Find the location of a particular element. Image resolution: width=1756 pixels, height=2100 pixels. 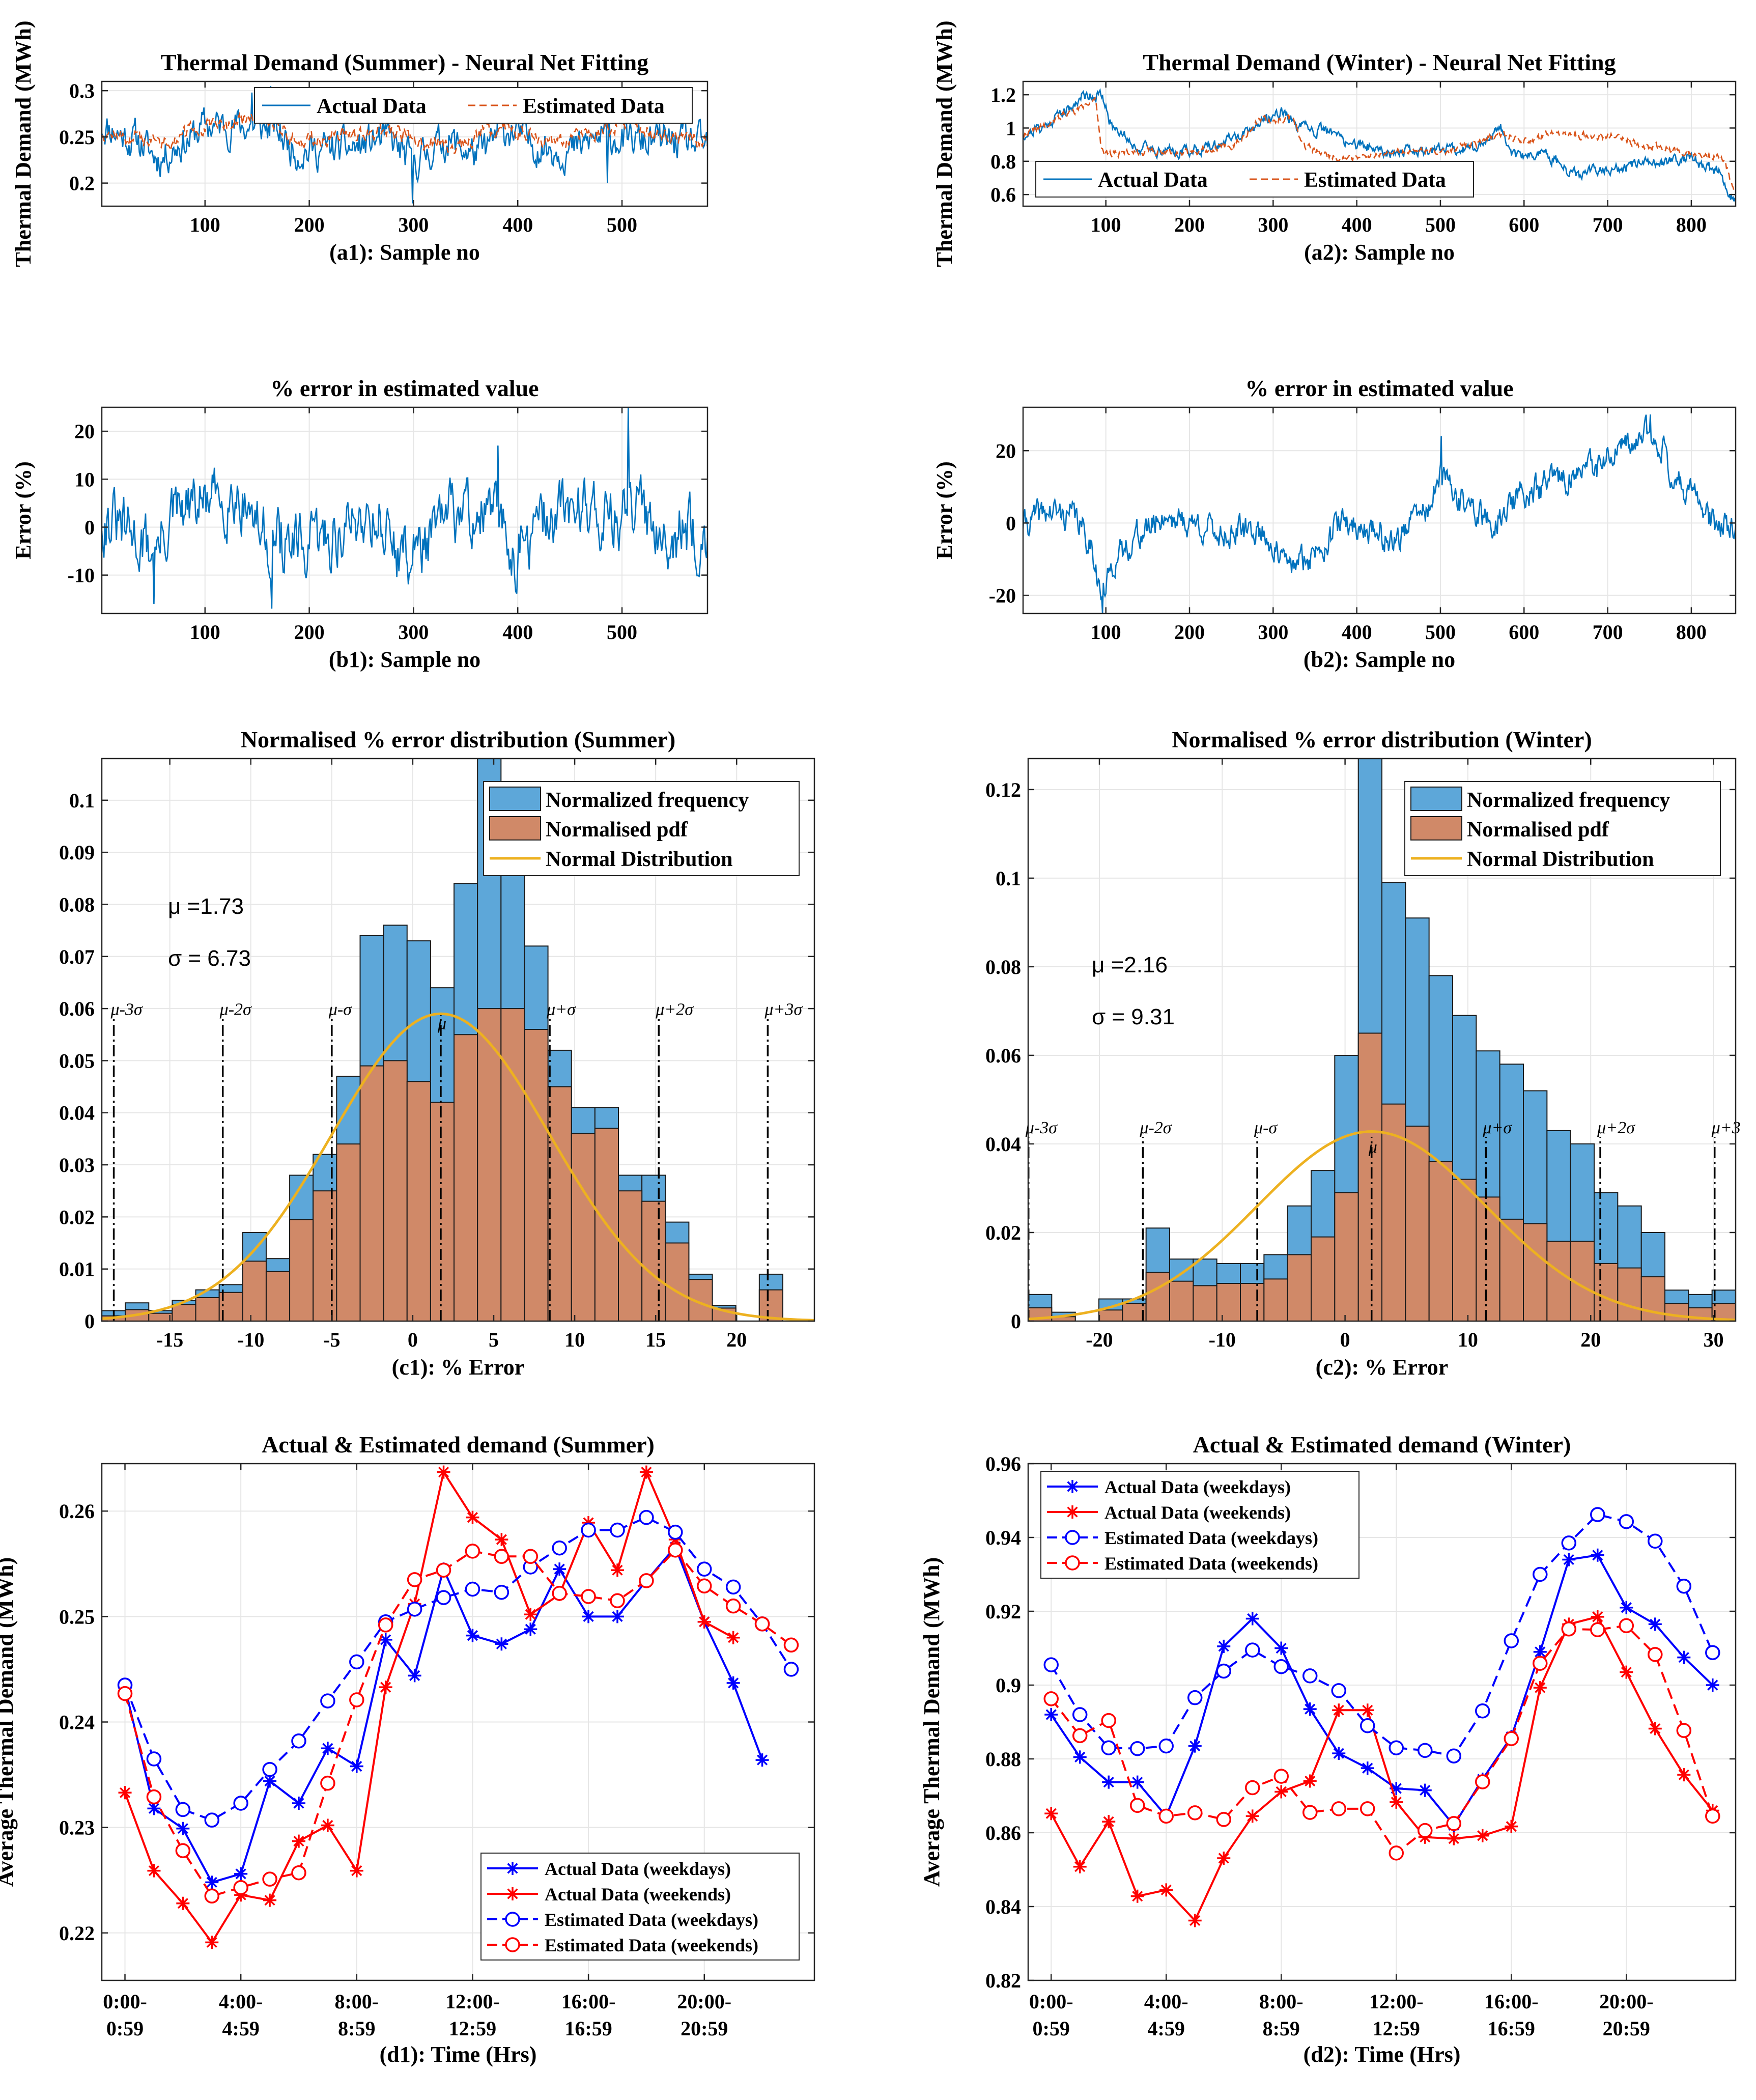

x-tick-label: 500 is located at coordinates (1440, 224).